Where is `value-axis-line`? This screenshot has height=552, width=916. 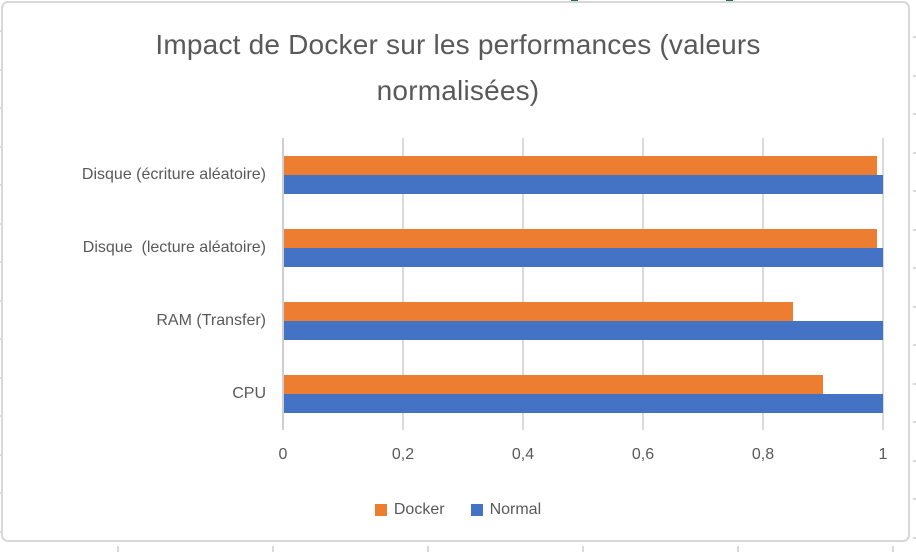
value-axis-line is located at coordinates (283, 284).